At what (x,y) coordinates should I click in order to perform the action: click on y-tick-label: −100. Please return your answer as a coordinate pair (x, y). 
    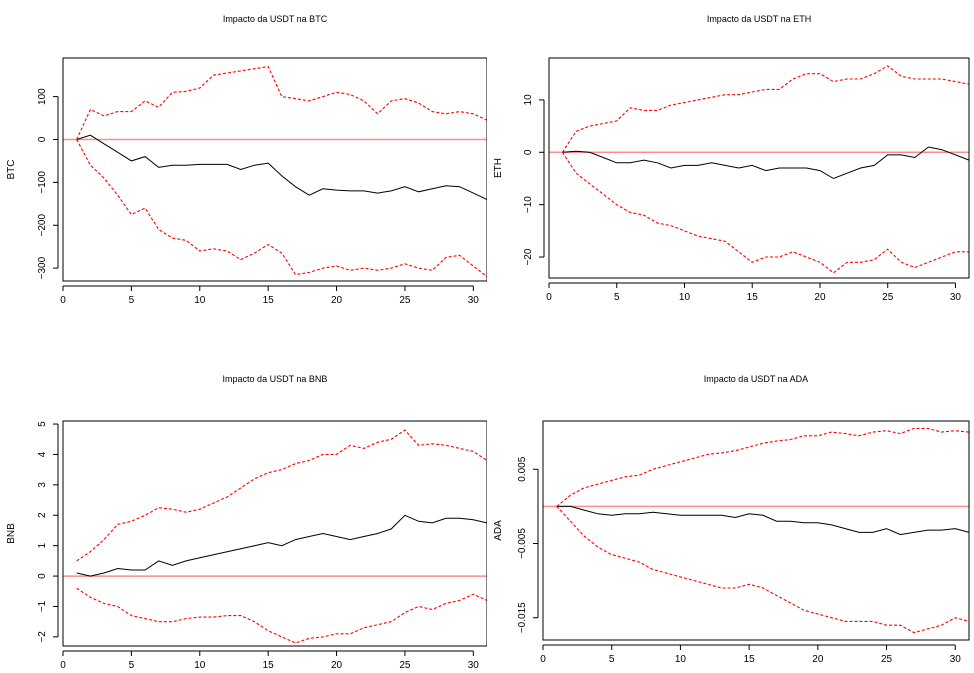
    Looking at the image, I should click on (42, 182).